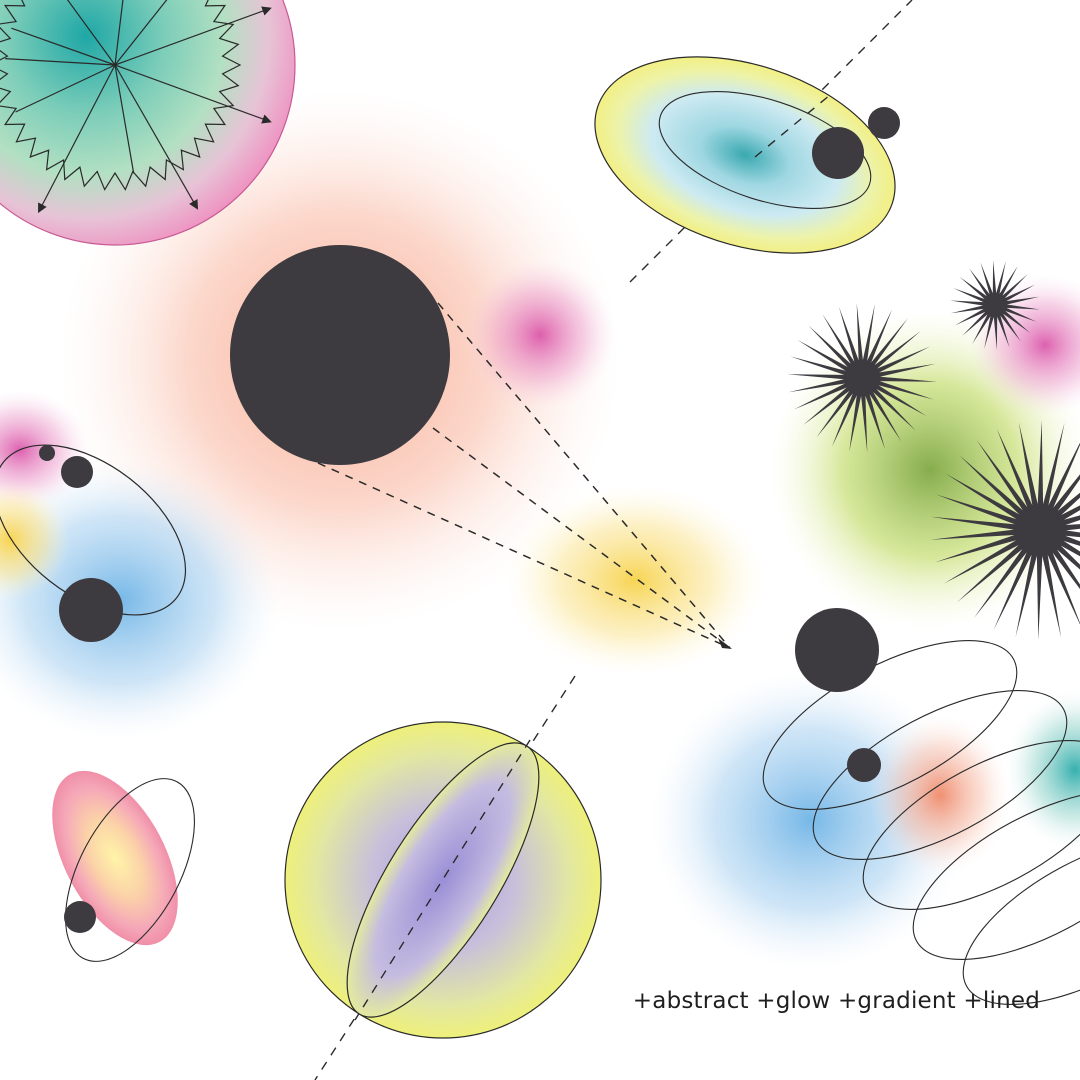 The height and width of the screenshot is (1080, 1080). What do you see at coordinates (91, 610) in the screenshot?
I see `orbit-planet-left` at bounding box center [91, 610].